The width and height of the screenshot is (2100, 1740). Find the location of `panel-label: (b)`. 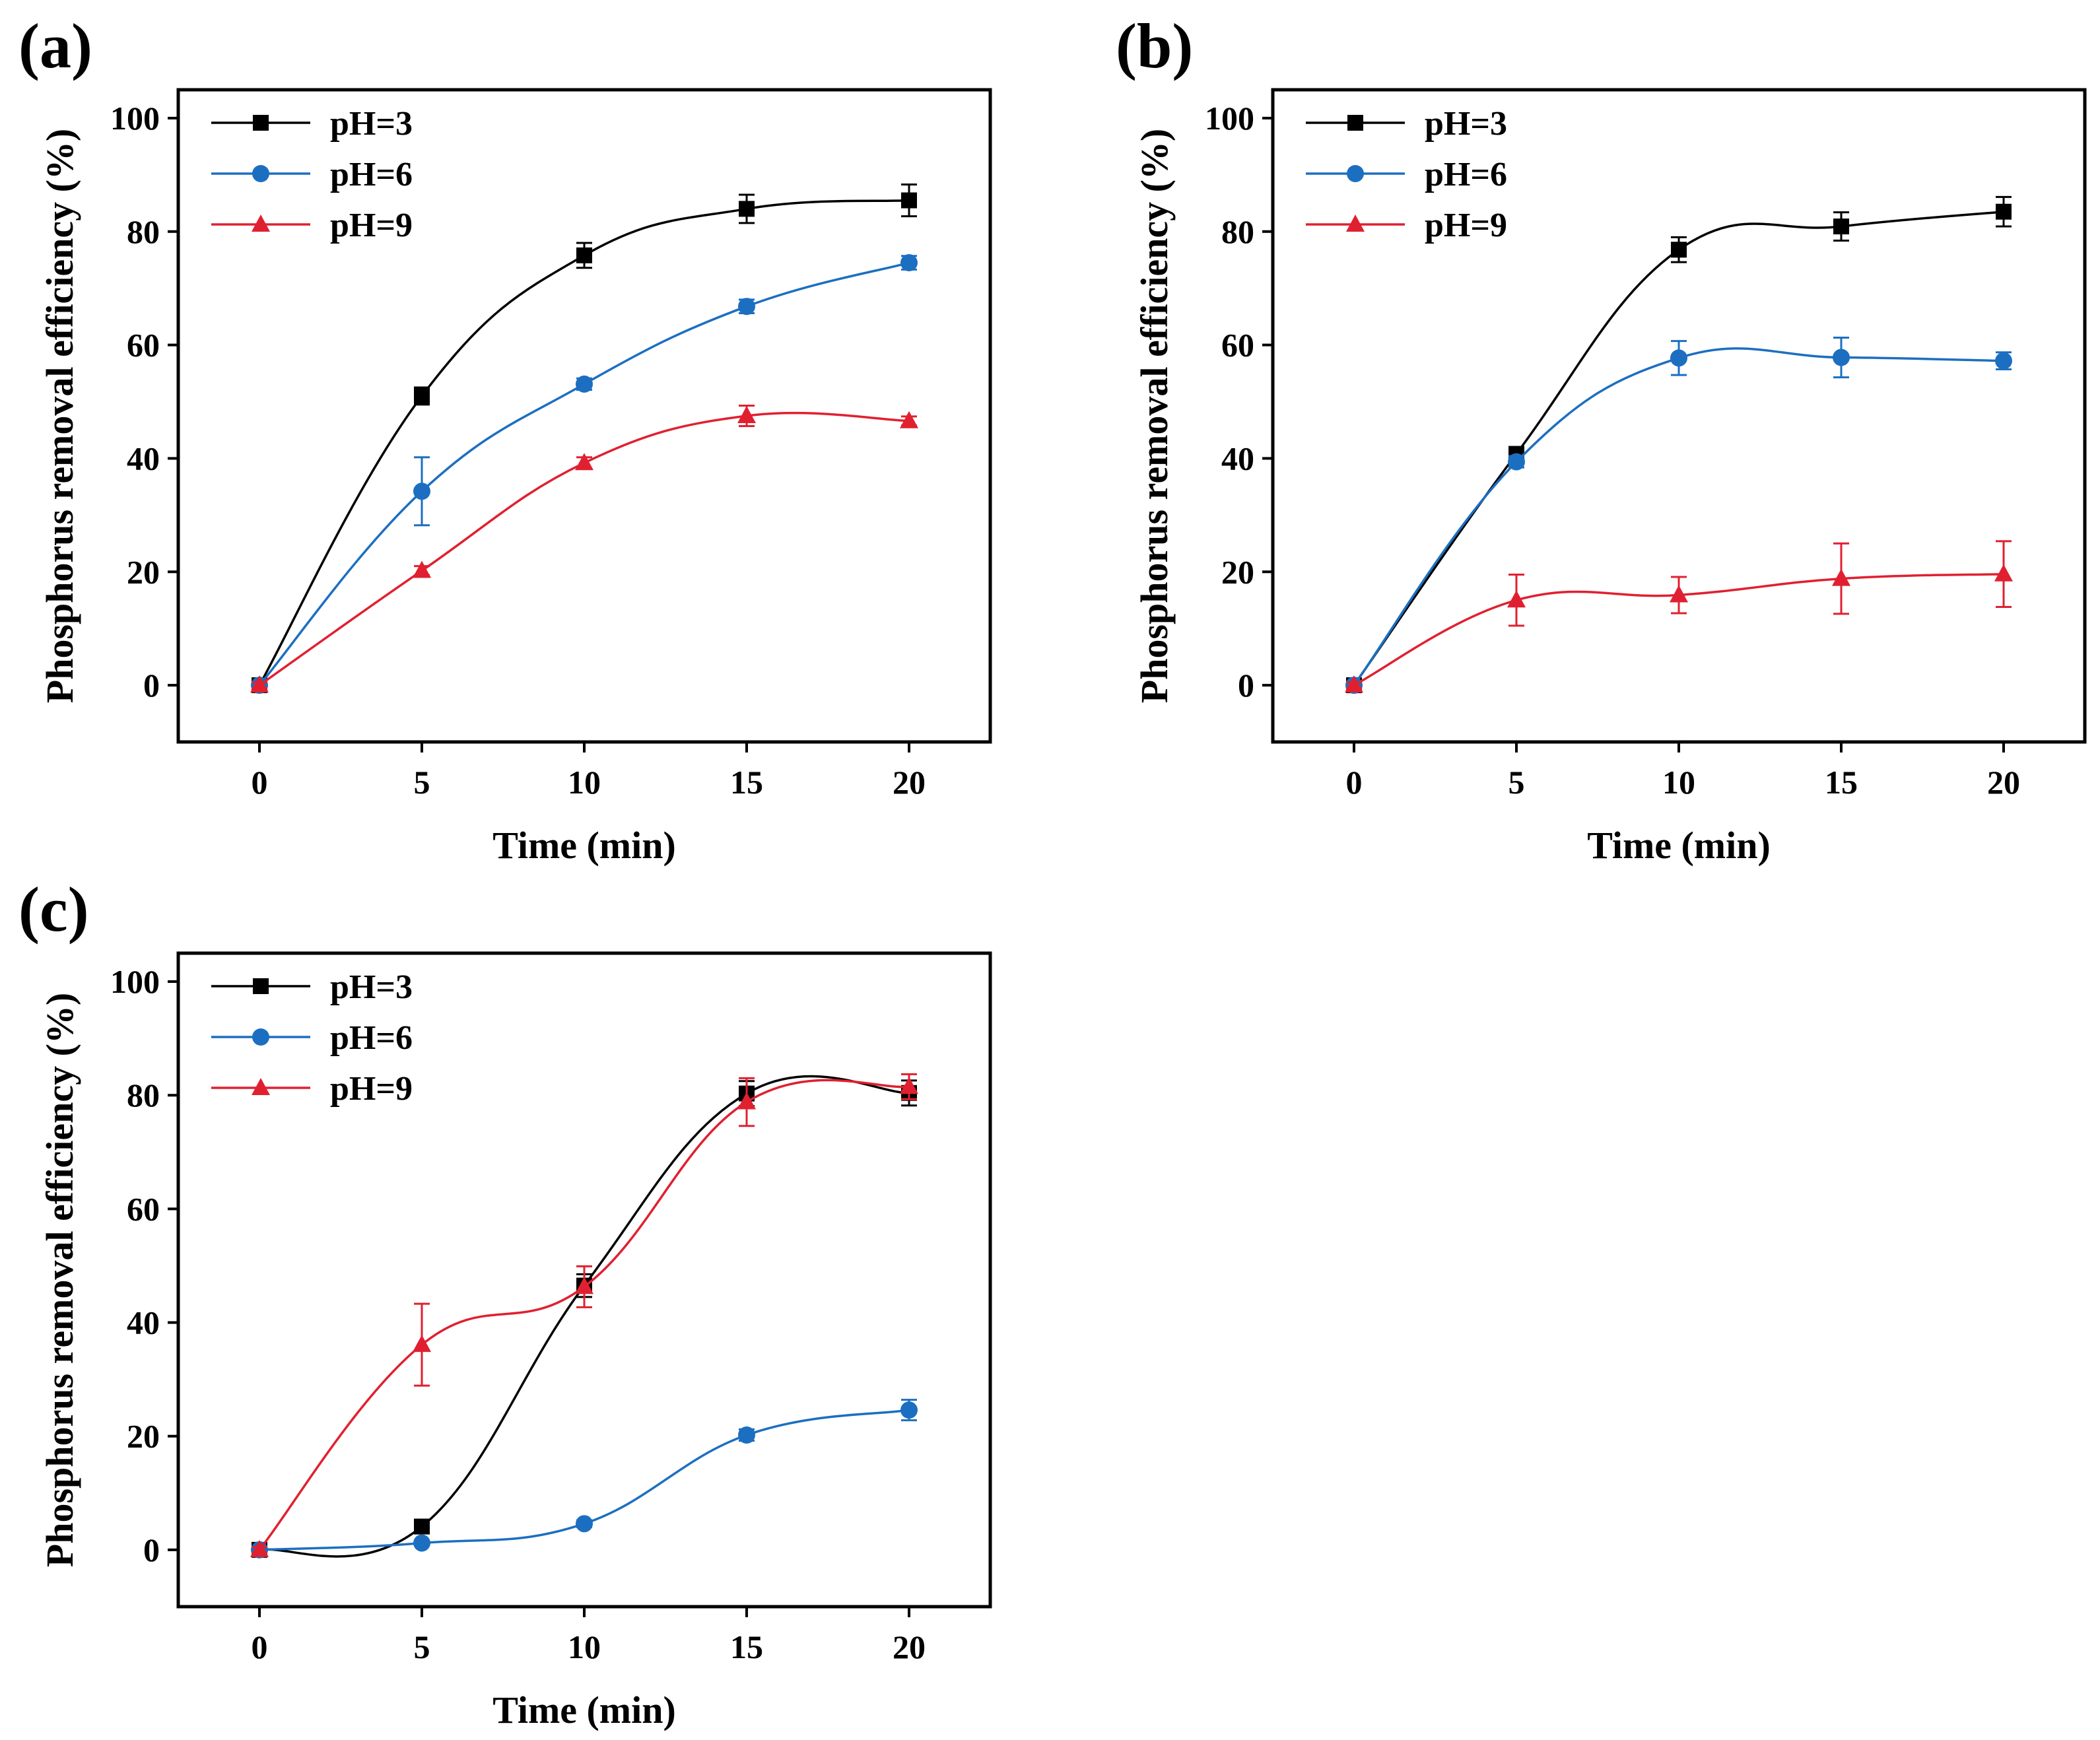

panel-label: (b) is located at coordinates (1154, 46).